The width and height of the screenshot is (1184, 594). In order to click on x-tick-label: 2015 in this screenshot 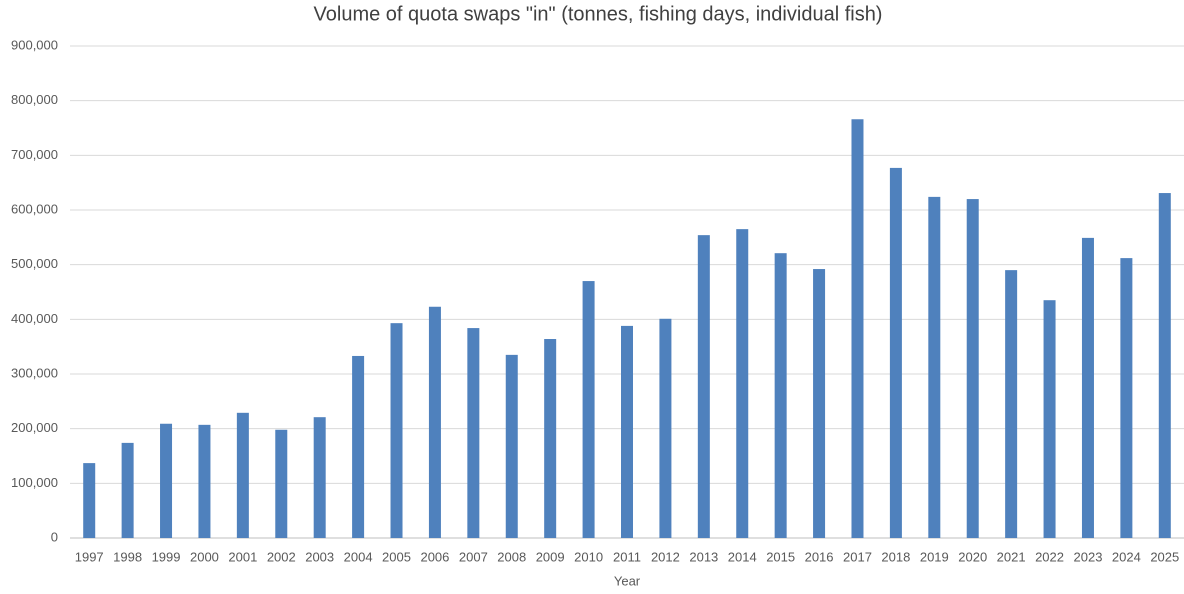, I will do `click(780, 556)`.